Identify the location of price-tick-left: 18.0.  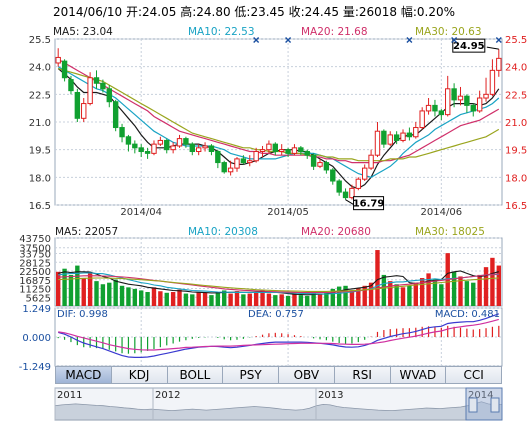
(40, 178).